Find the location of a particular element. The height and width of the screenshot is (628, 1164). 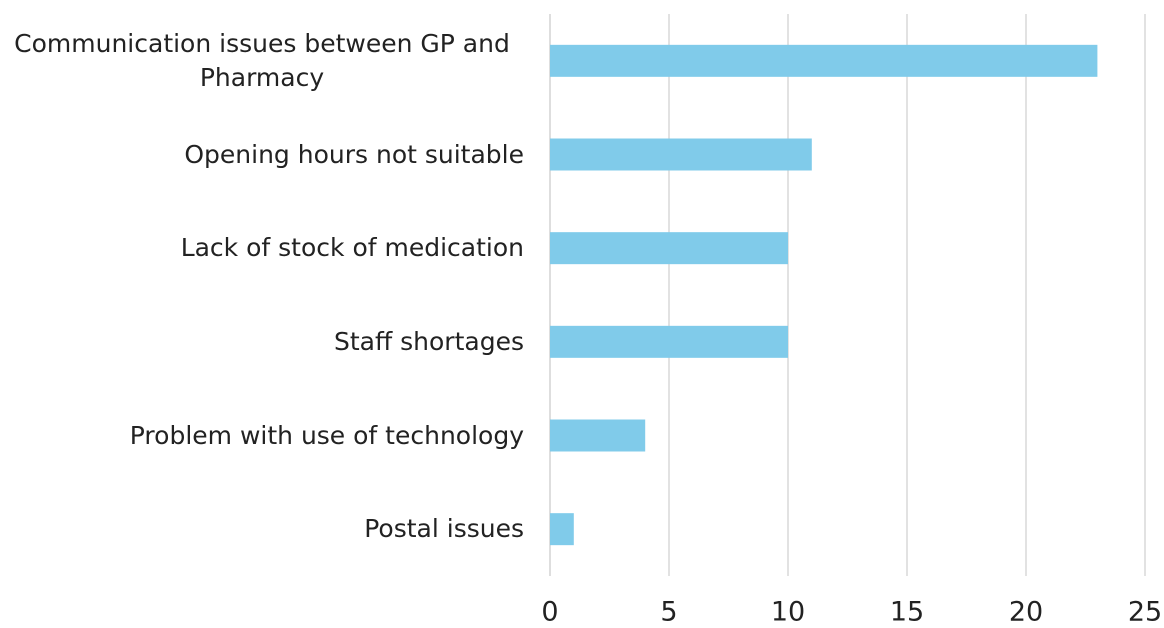

x-tick-label: 5 is located at coordinates (668, 612).